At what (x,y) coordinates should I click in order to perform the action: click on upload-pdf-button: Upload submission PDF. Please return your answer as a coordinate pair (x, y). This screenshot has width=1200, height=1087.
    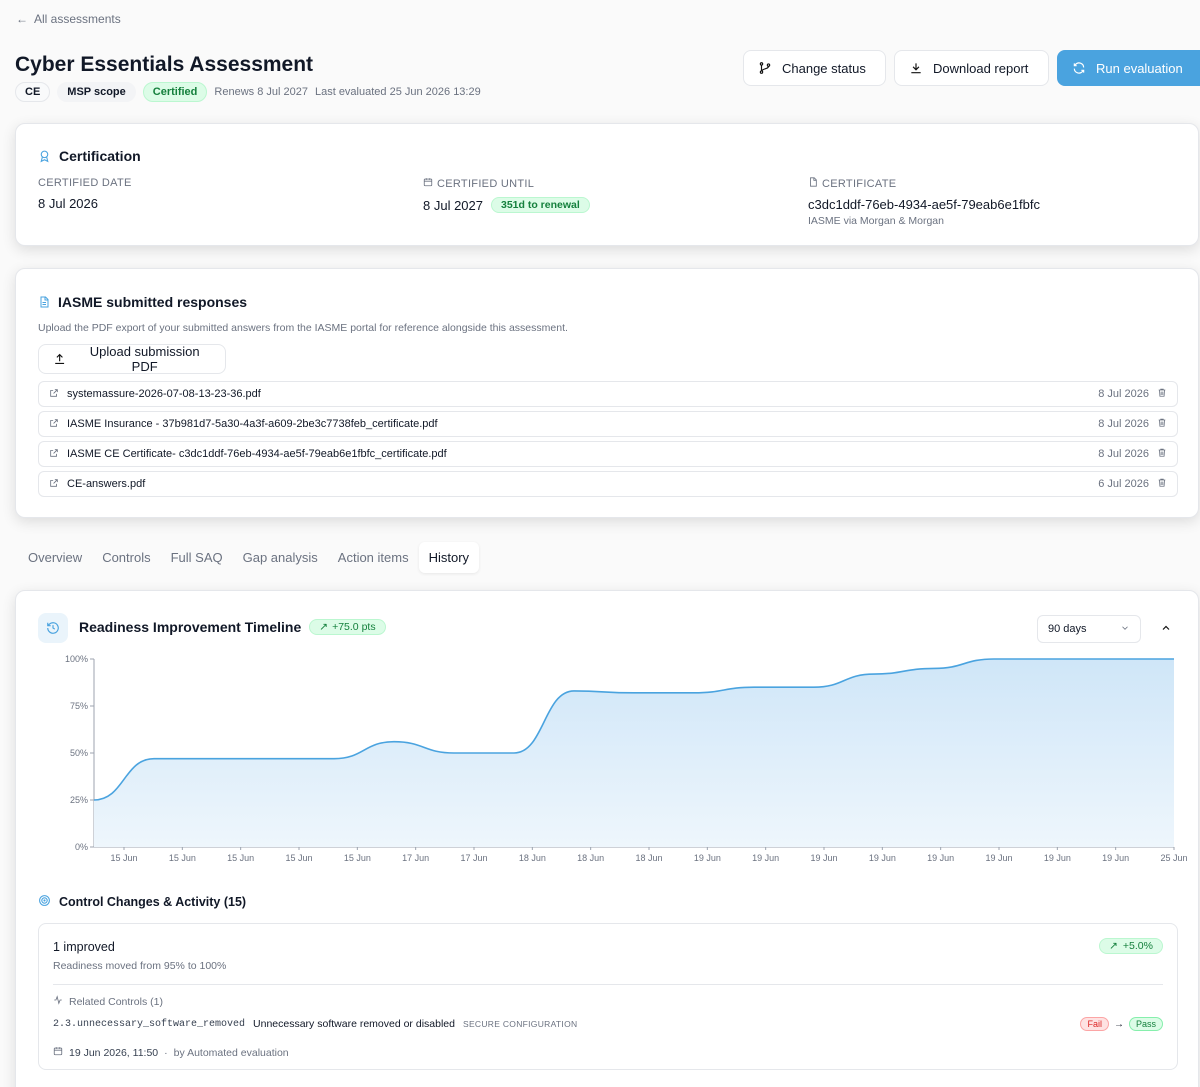
    Looking at the image, I should click on (132, 359).